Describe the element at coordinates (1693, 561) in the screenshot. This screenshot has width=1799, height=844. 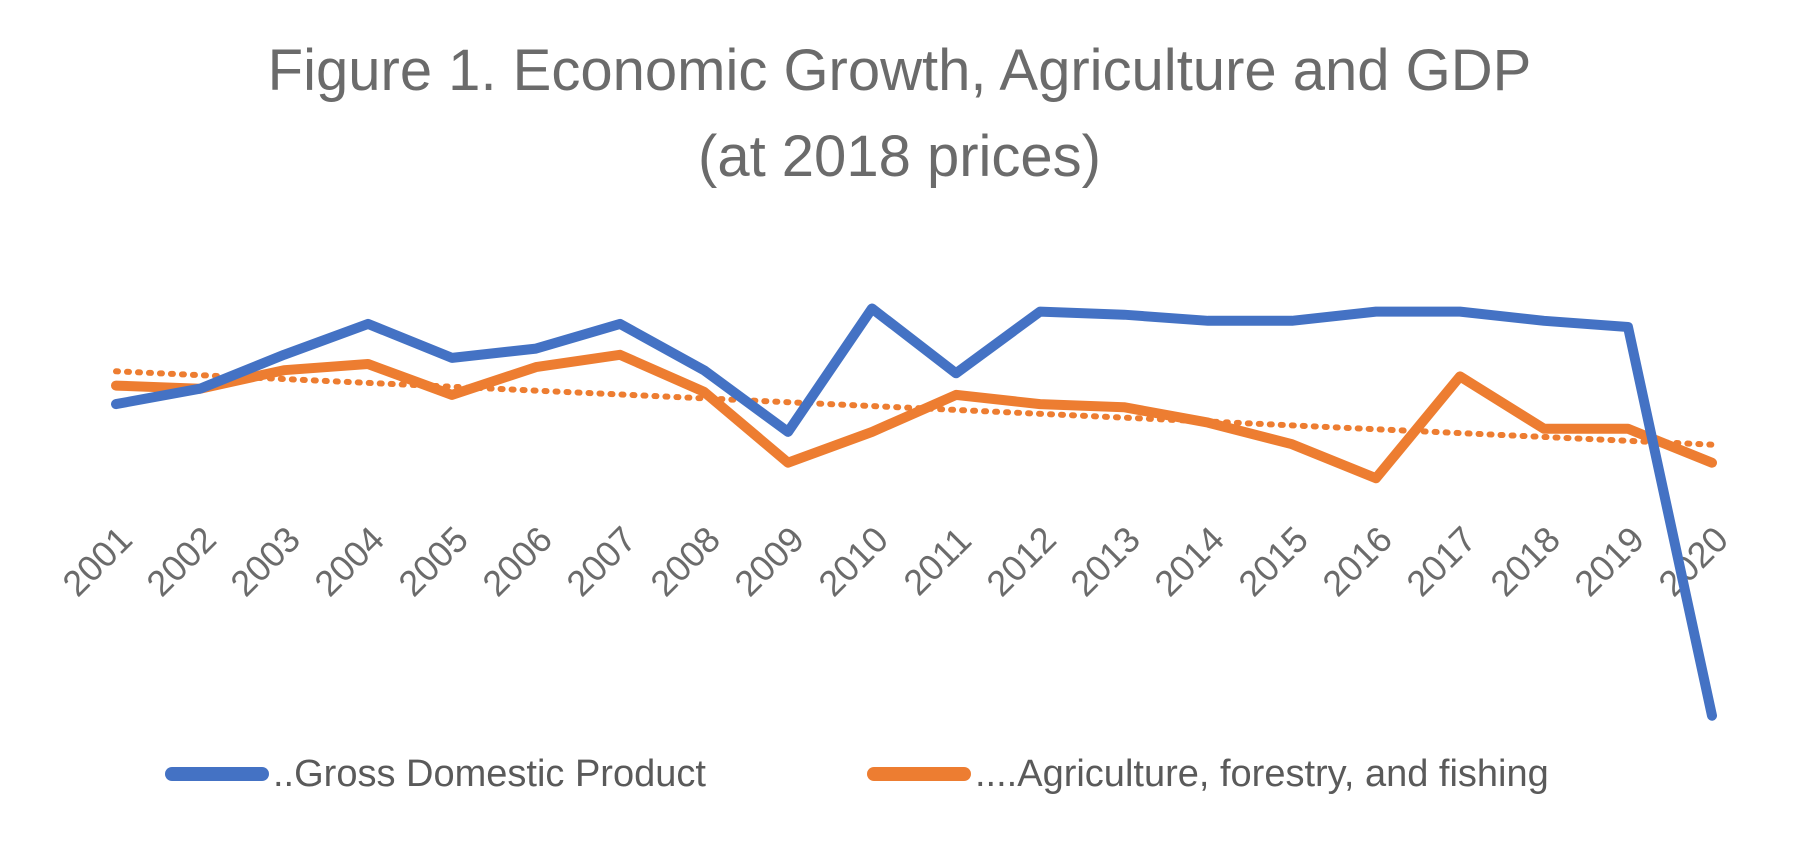
I see `x-tick-label: 2020` at that location.